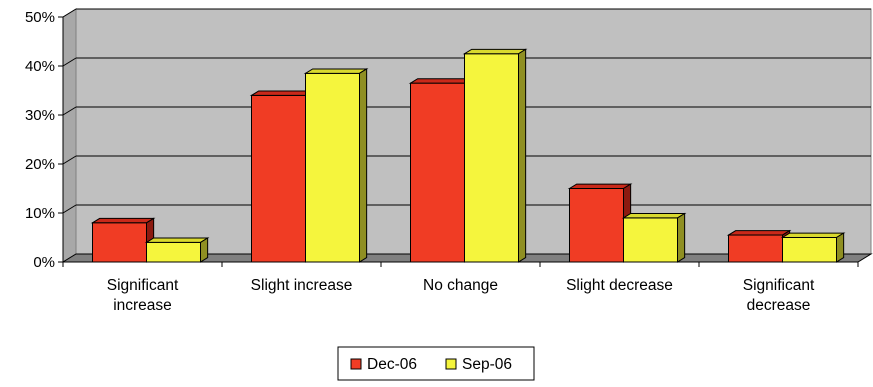 Image resolution: width=873 pixels, height=387 pixels. What do you see at coordinates (44, 262) in the screenshot?
I see `y-tick-label: 0%` at bounding box center [44, 262].